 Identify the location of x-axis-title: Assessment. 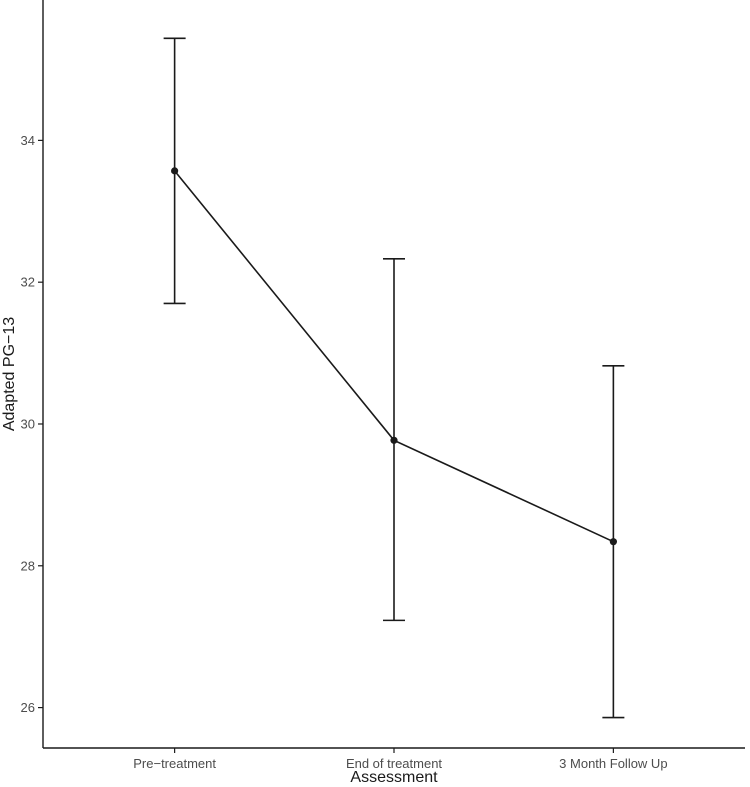
(394, 777).